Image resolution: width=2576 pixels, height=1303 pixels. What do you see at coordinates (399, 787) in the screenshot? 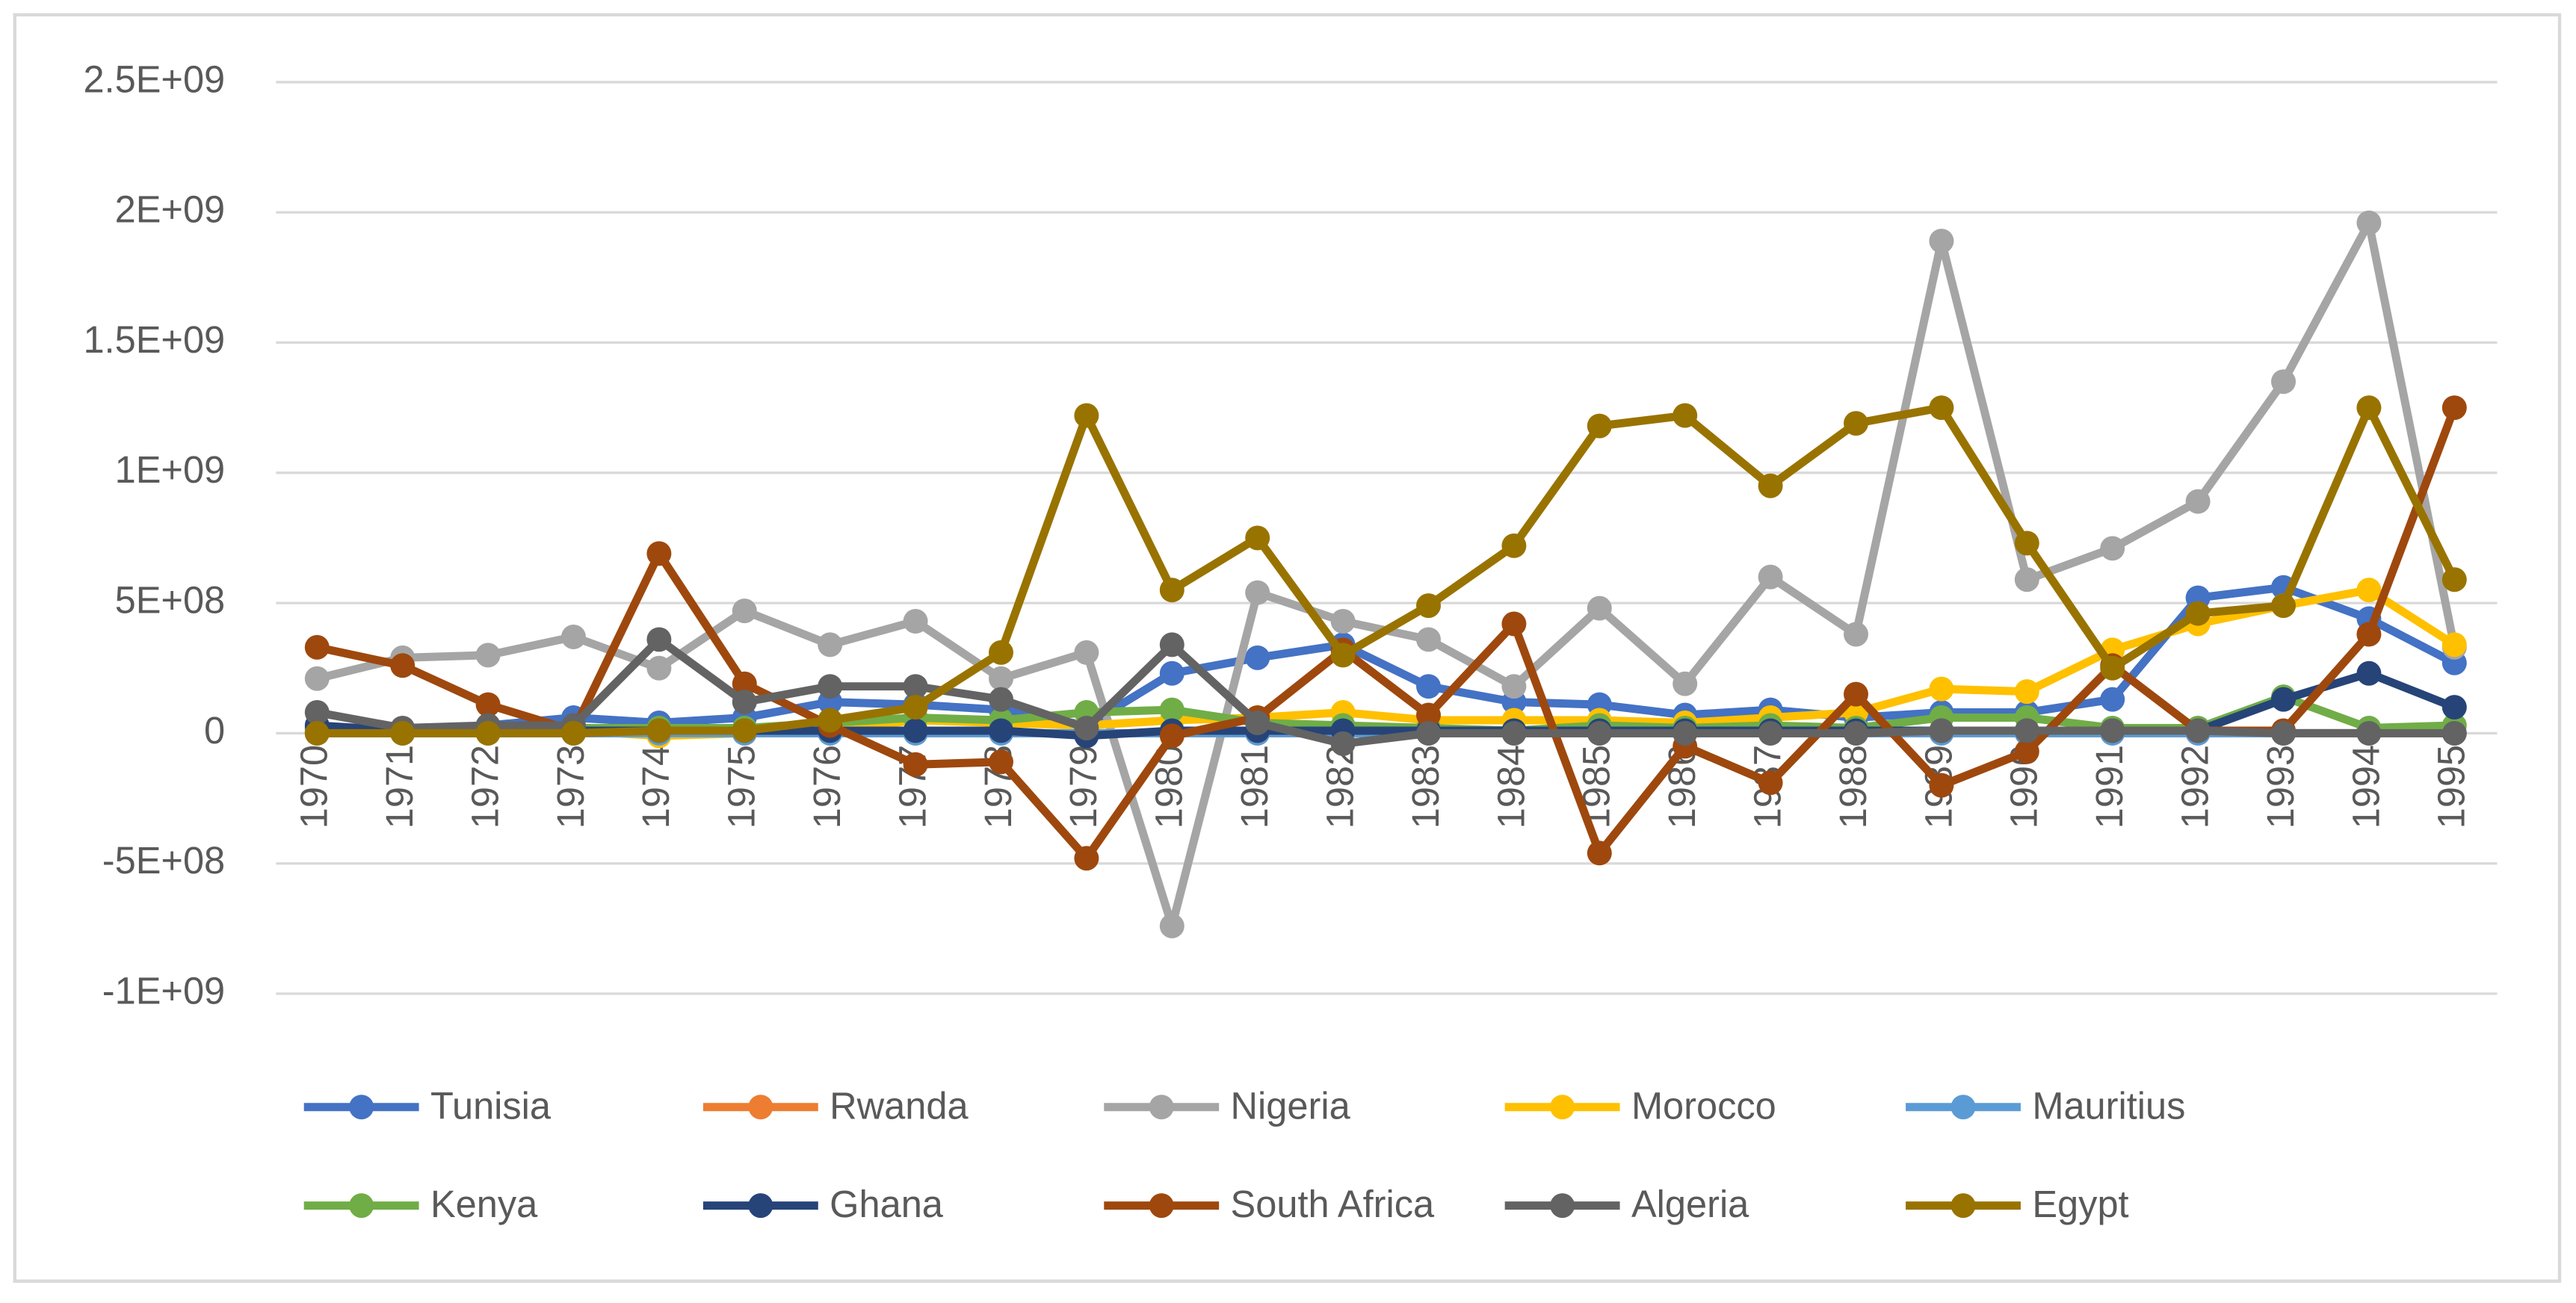
I see `x-tick-label: 1971` at bounding box center [399, 787].